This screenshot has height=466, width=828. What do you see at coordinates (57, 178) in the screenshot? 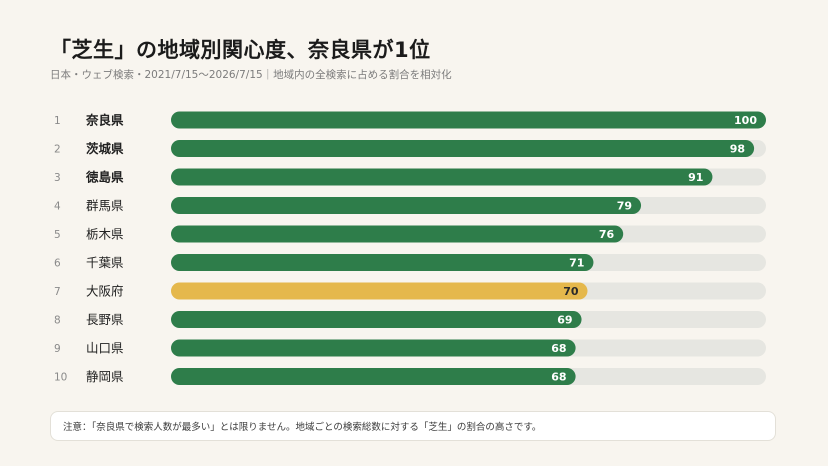
I see `rank-label: 3` at bounding box center [57, 178].